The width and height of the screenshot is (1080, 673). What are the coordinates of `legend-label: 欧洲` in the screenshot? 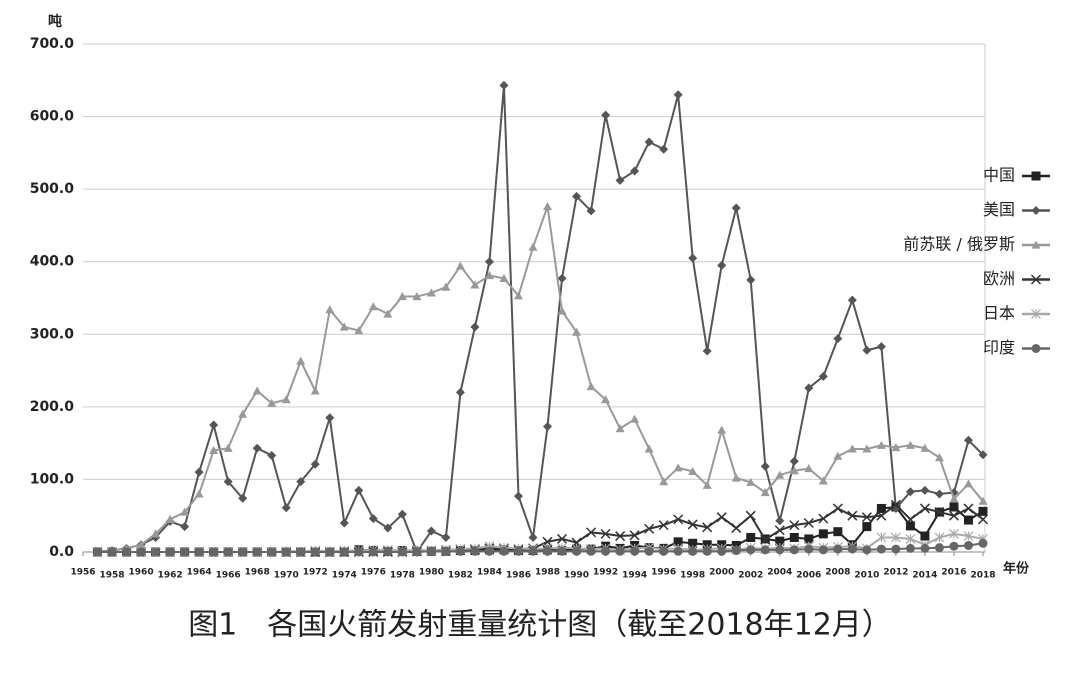 It's located at (999, 278).